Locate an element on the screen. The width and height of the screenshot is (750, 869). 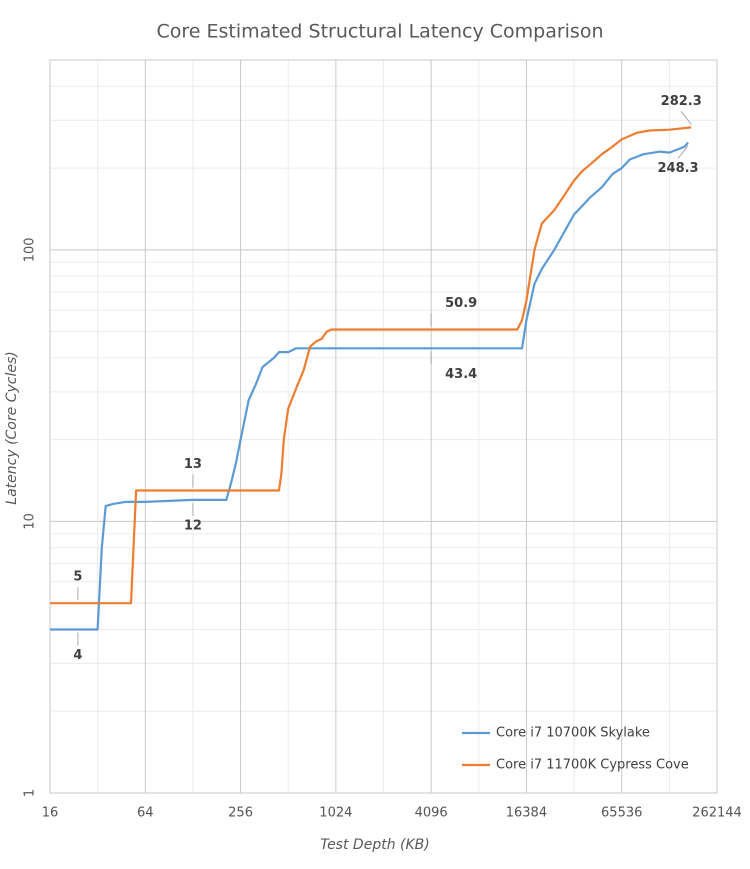
data-label: 12 is located at coordinates (193, 525).